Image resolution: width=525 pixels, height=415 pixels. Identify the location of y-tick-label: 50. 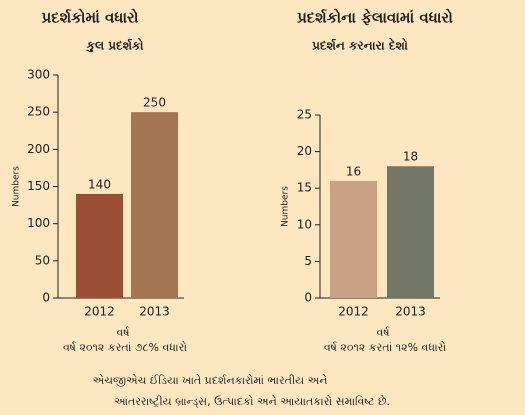
(42, 260).